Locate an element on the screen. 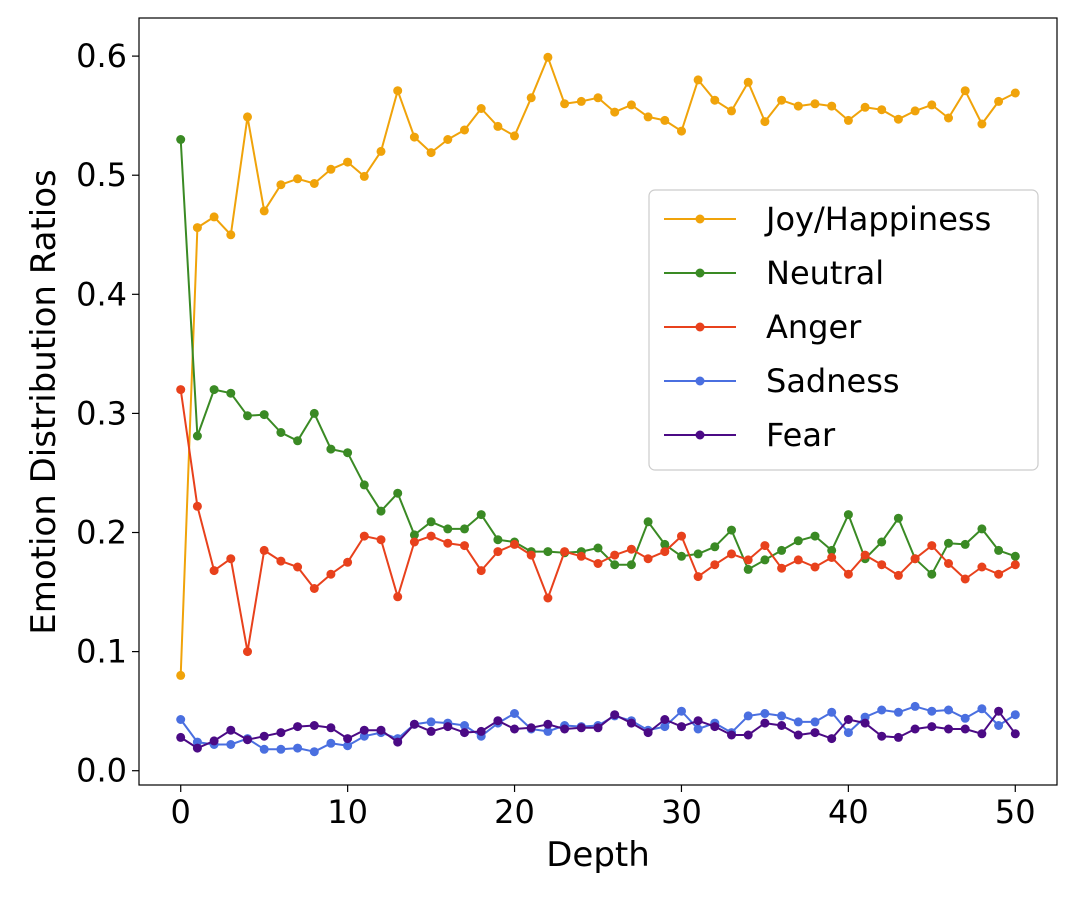 This screenshot has height=900, width=1076. y-tick-label: 0.0 is located at coordinates (101, 771).